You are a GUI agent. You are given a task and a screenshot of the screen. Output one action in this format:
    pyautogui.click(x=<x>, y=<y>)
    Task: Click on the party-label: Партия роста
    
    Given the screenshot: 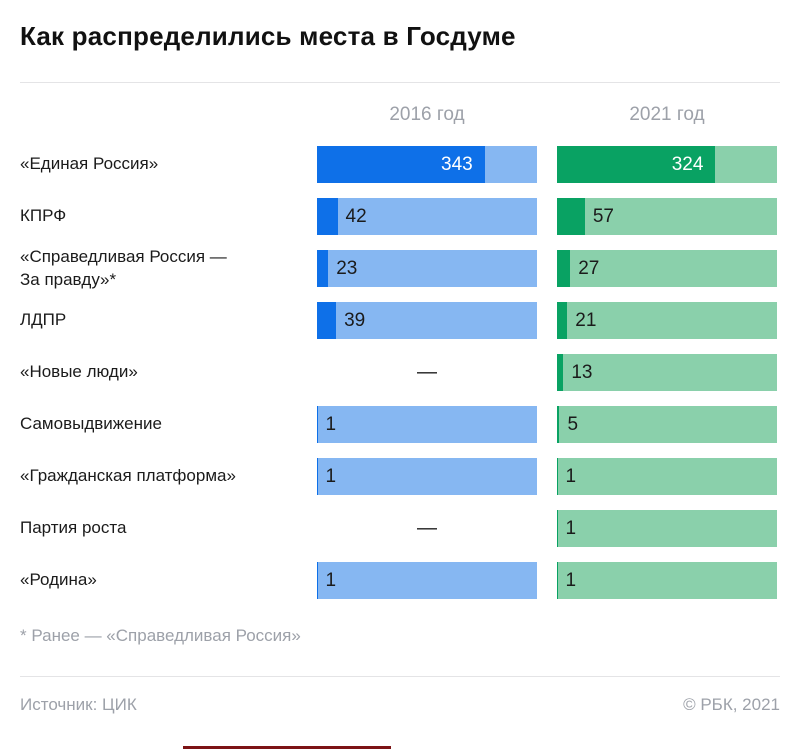 What is the action you would take?
    pyautogui.click(x=73, y=528)
    